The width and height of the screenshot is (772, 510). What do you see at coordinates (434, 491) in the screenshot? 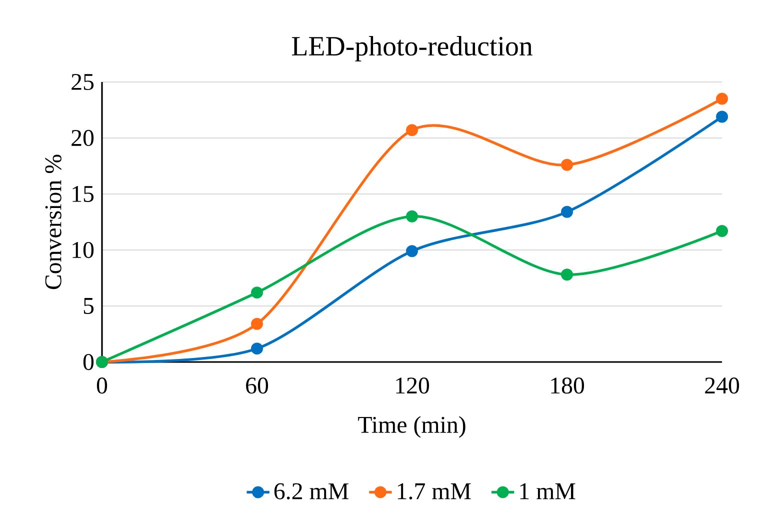
I see `legend-label: 1.7 mM` at bounding box center [434, 491].